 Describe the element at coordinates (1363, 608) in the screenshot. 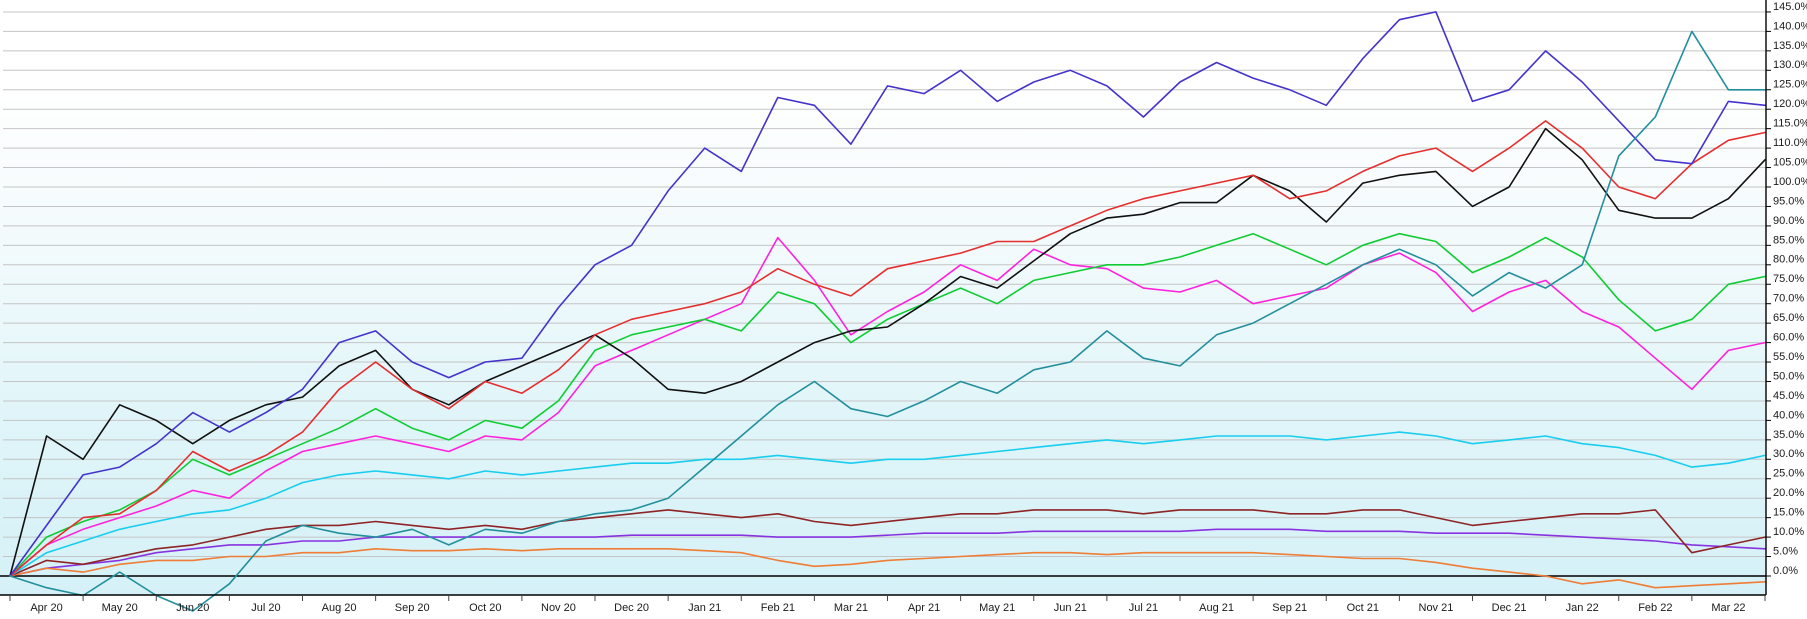

I see `x-tick-label: Oct 21` at that location.